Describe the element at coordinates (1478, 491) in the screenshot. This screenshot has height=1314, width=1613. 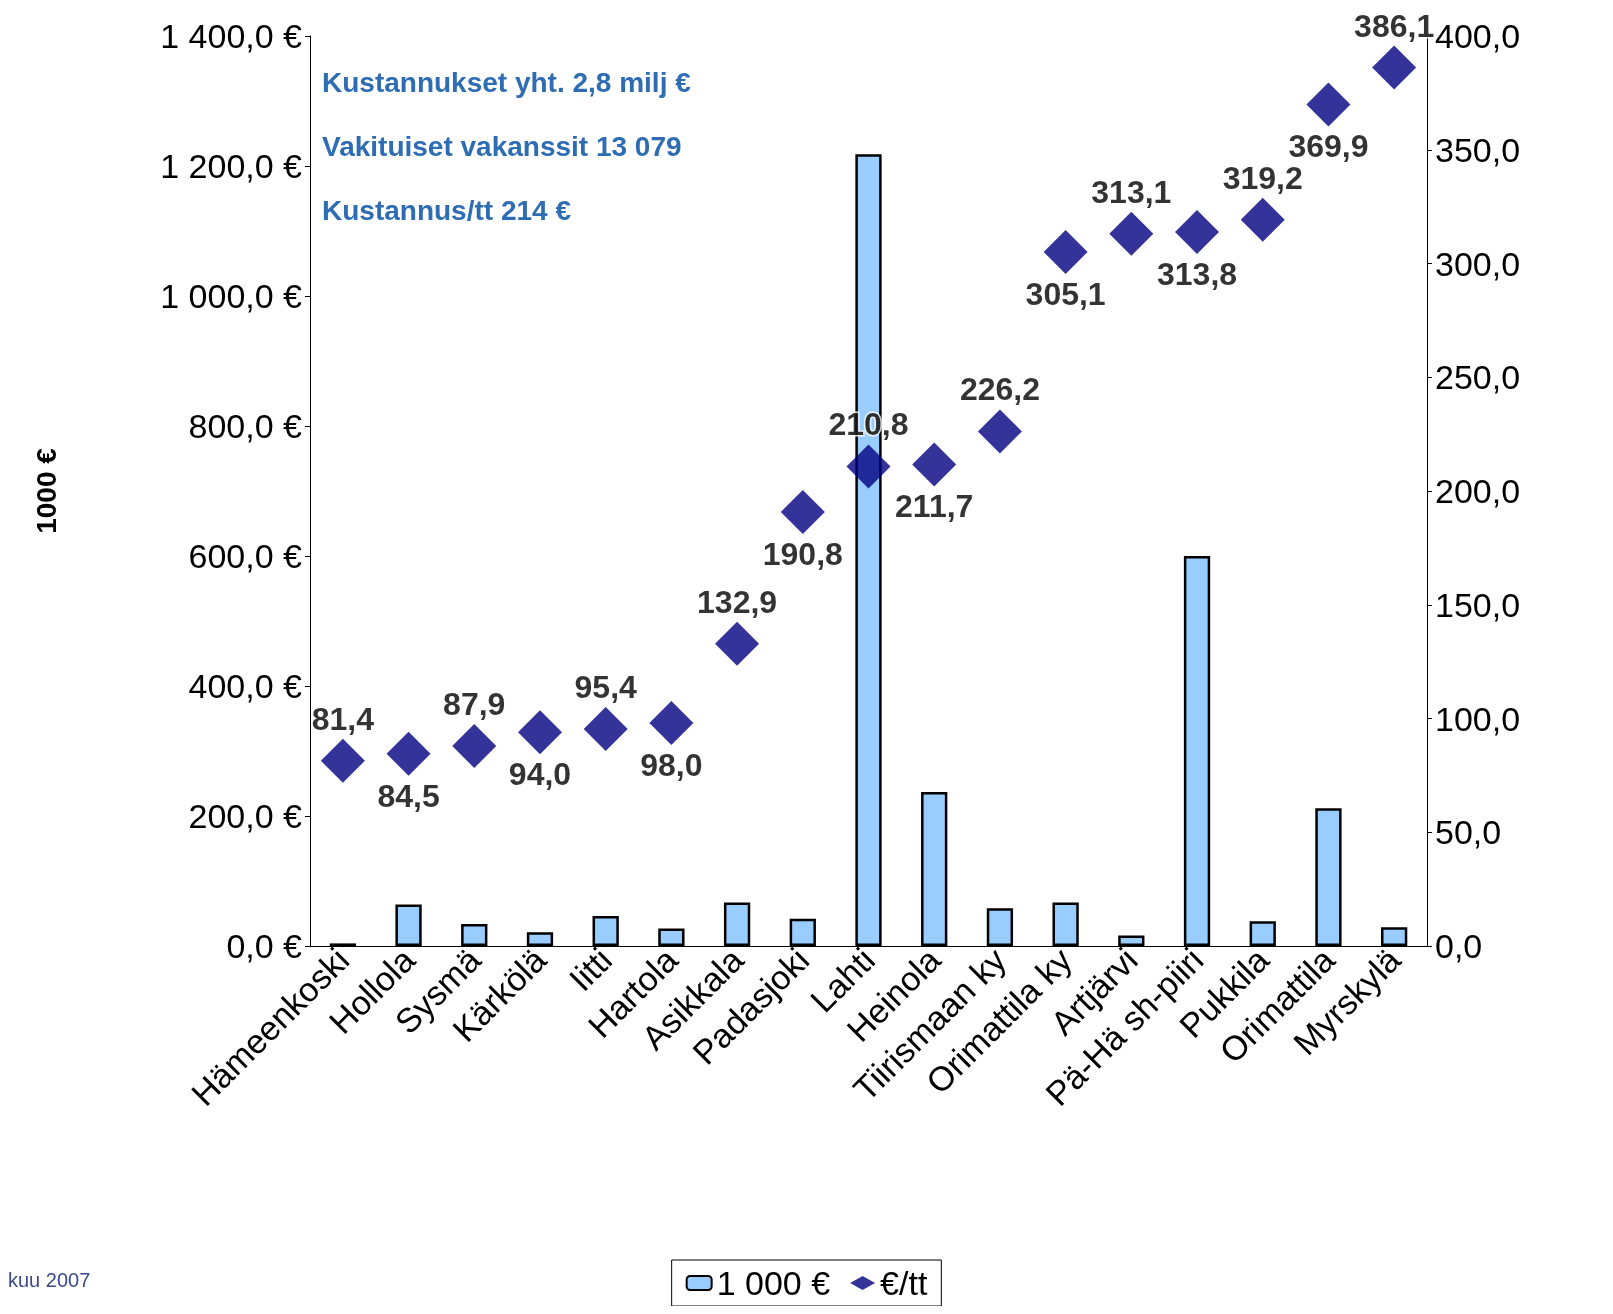
I see `y2-tick-label: 200,0` at that location.